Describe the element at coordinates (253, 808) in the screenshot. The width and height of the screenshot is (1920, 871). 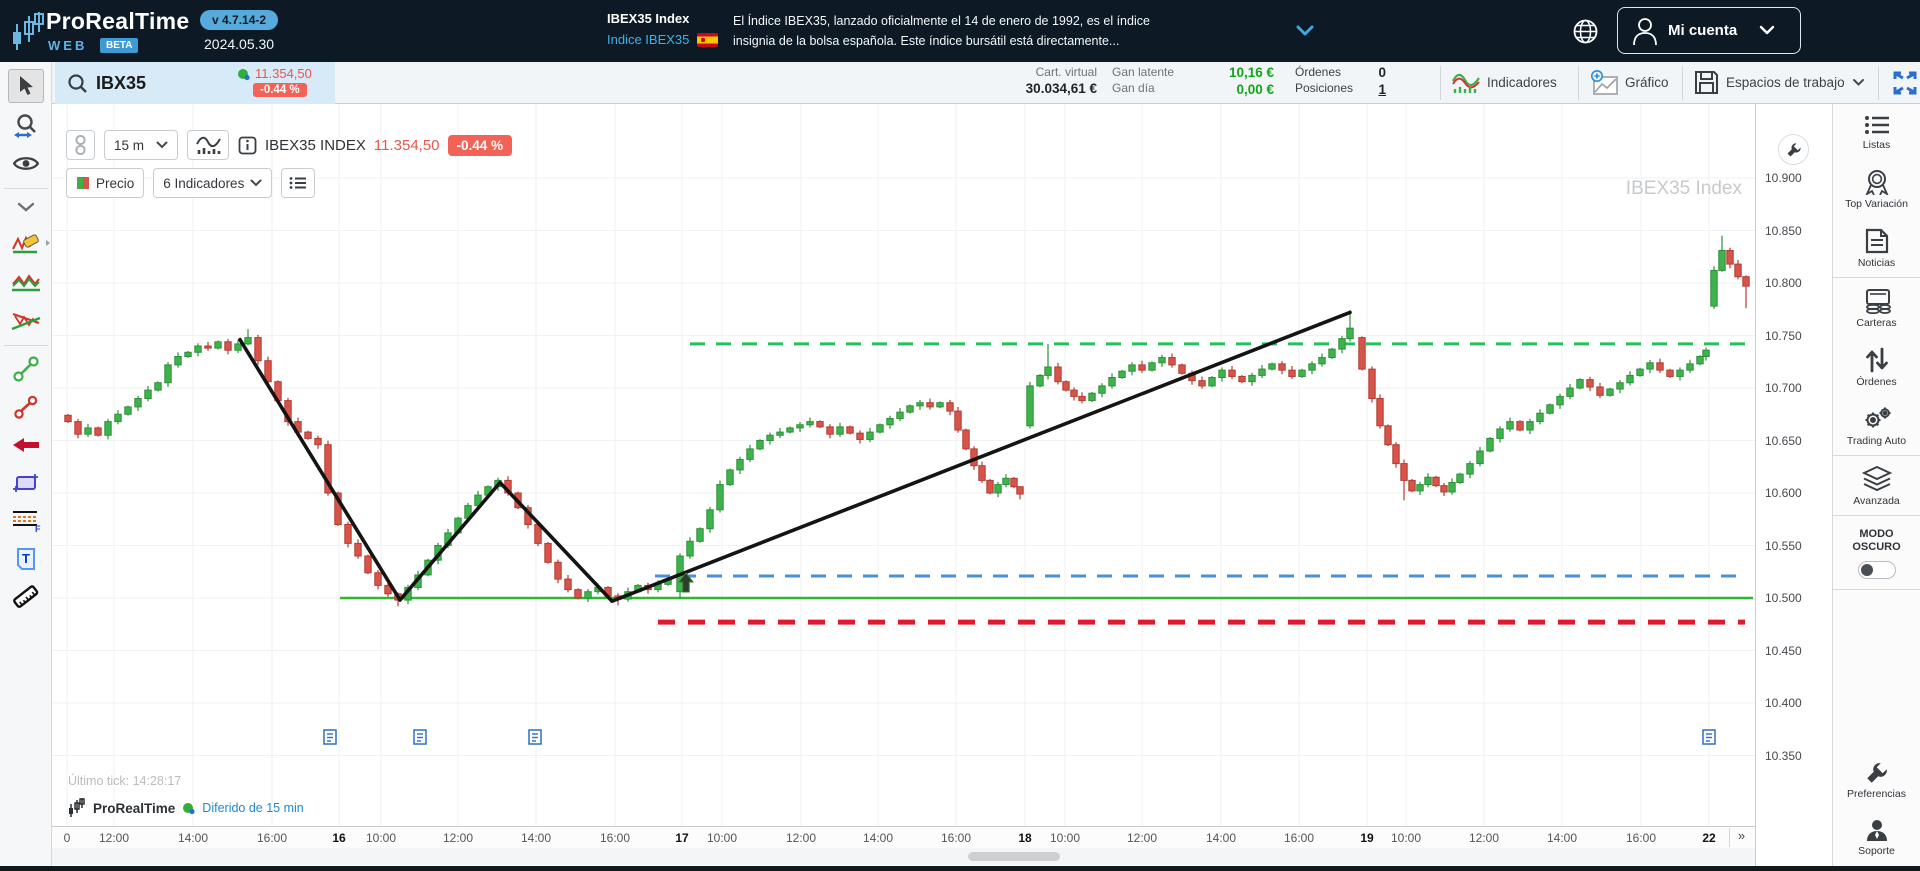
I see `delay-link: Diferido de 15 min` at that location.